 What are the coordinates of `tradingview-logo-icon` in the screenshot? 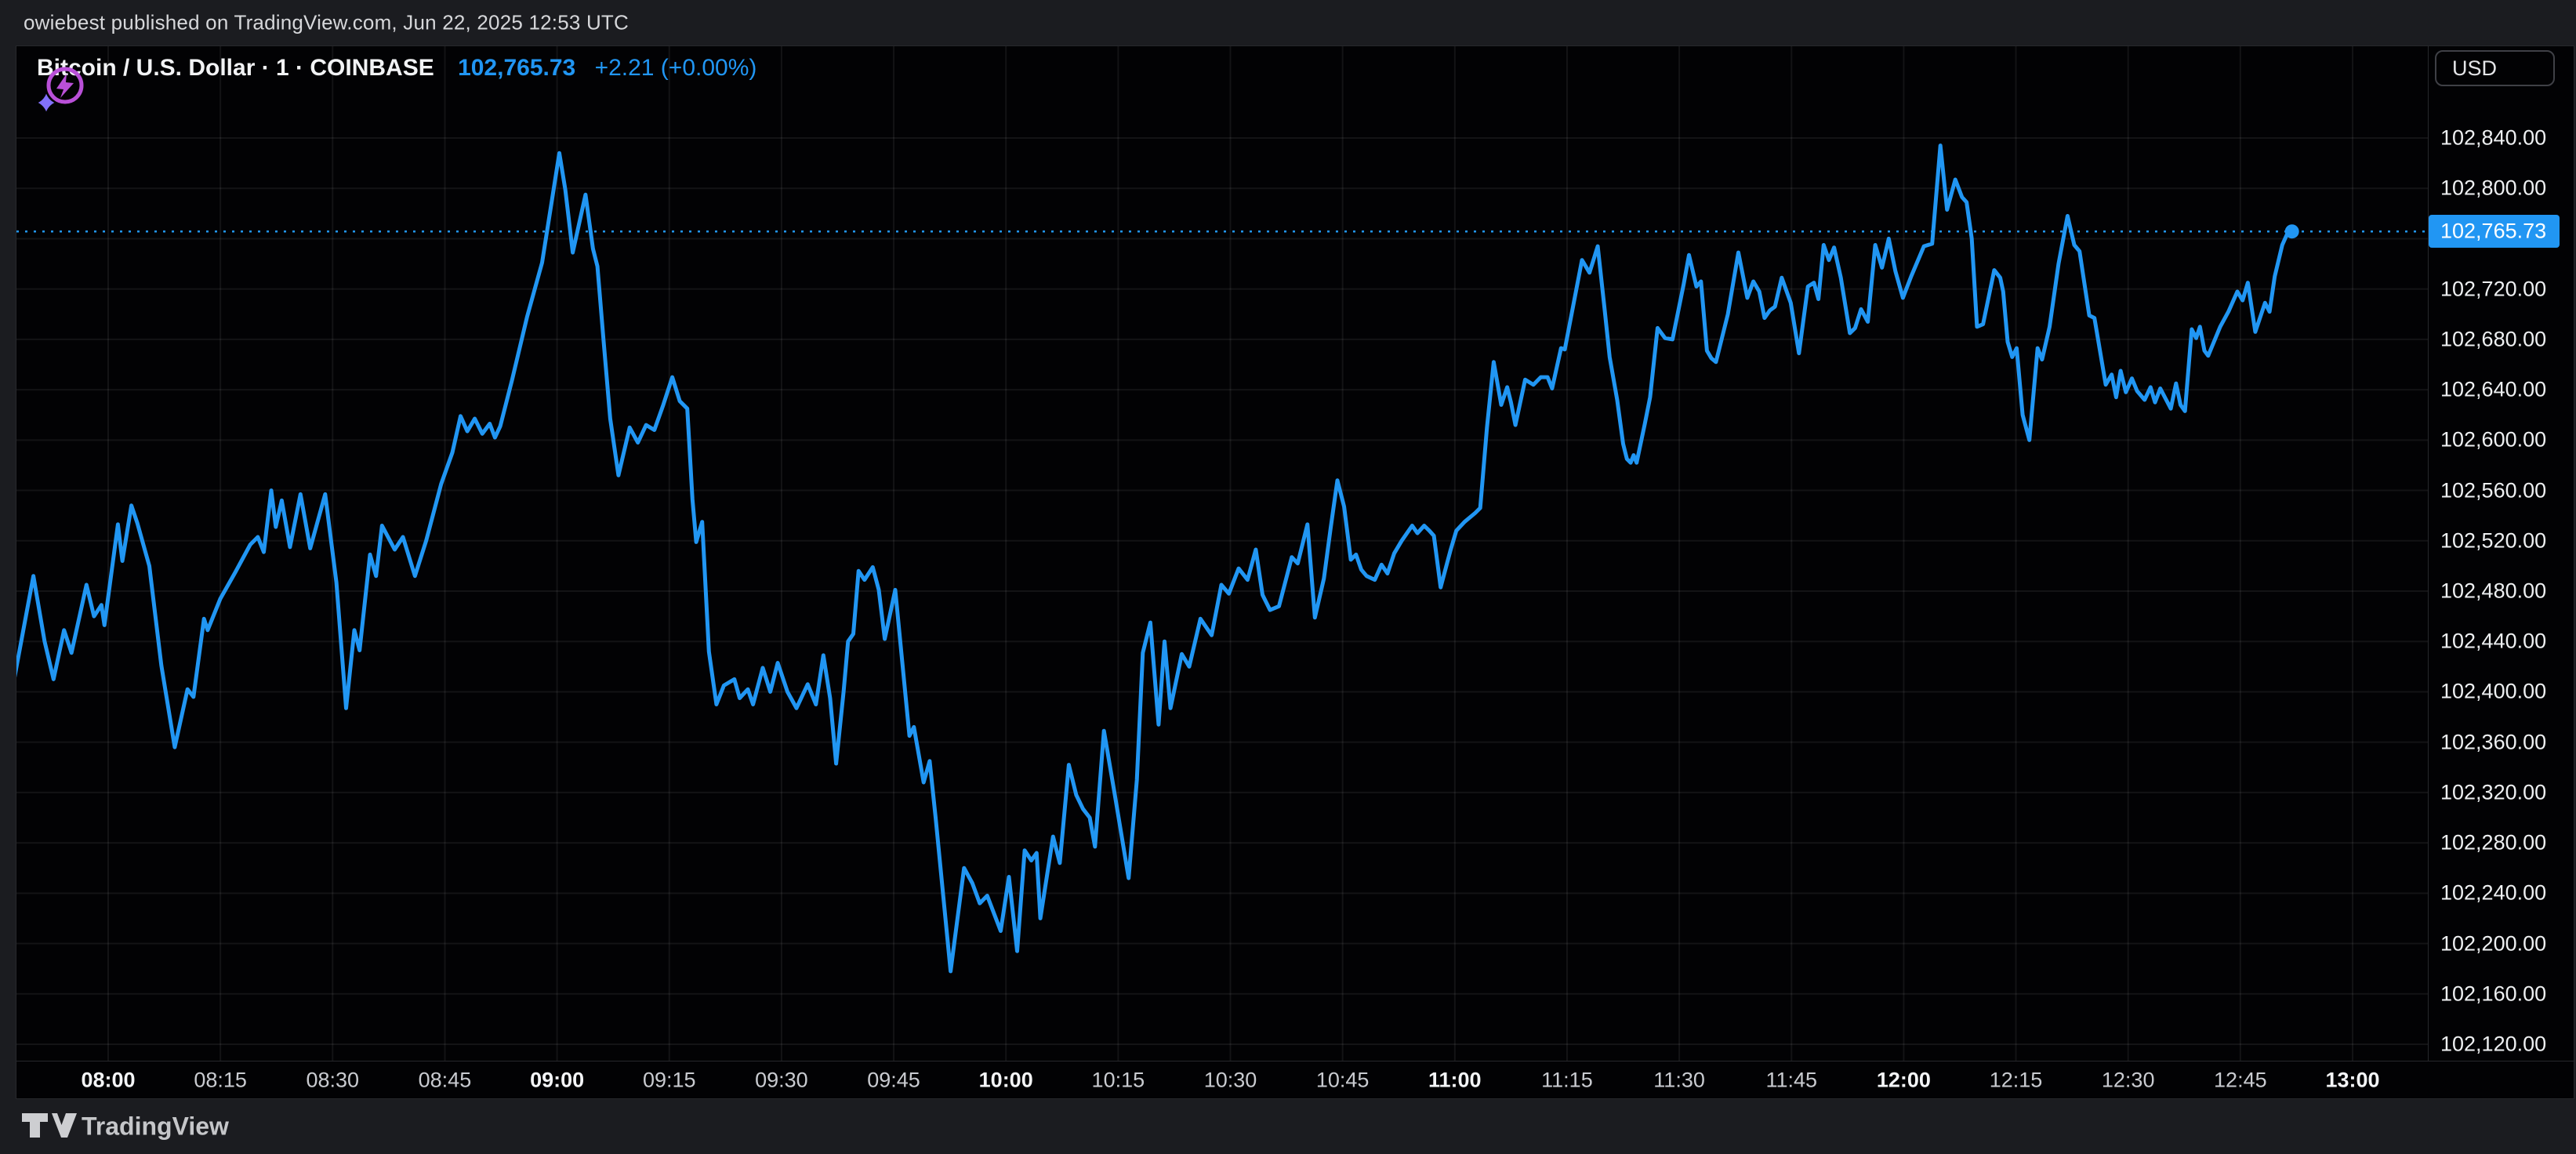 It's located at (50, 1126).